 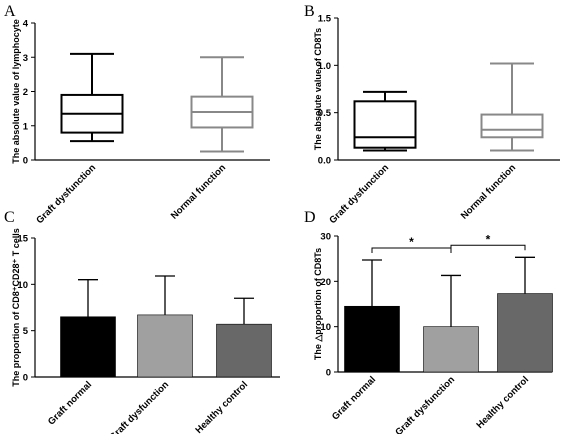 I want to click on y-tick-label: 4, so click(x=26, y=24).